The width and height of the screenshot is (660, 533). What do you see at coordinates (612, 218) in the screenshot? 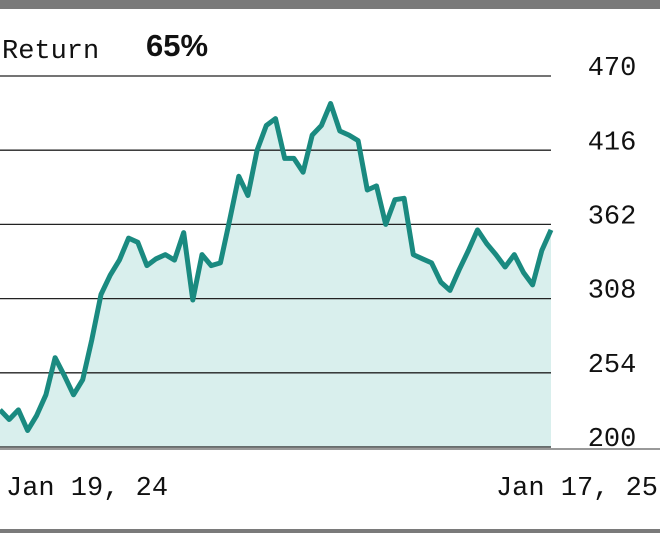
I see `y-tick-label: 362` at bounding box center [612, 218].